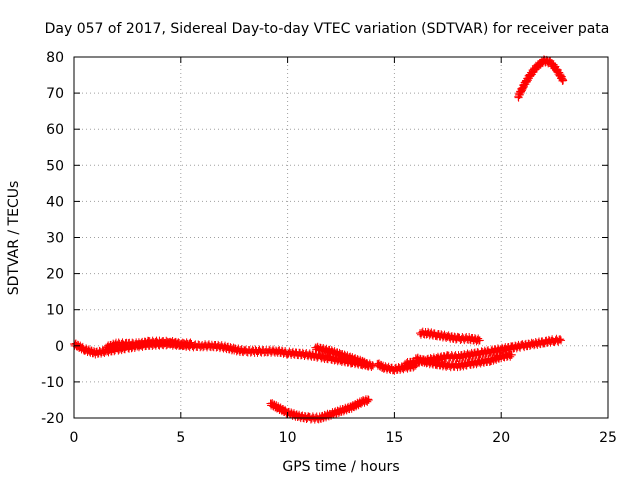 The image size is (640, 480). I want to click on series-arc-side, so click(342, 356).